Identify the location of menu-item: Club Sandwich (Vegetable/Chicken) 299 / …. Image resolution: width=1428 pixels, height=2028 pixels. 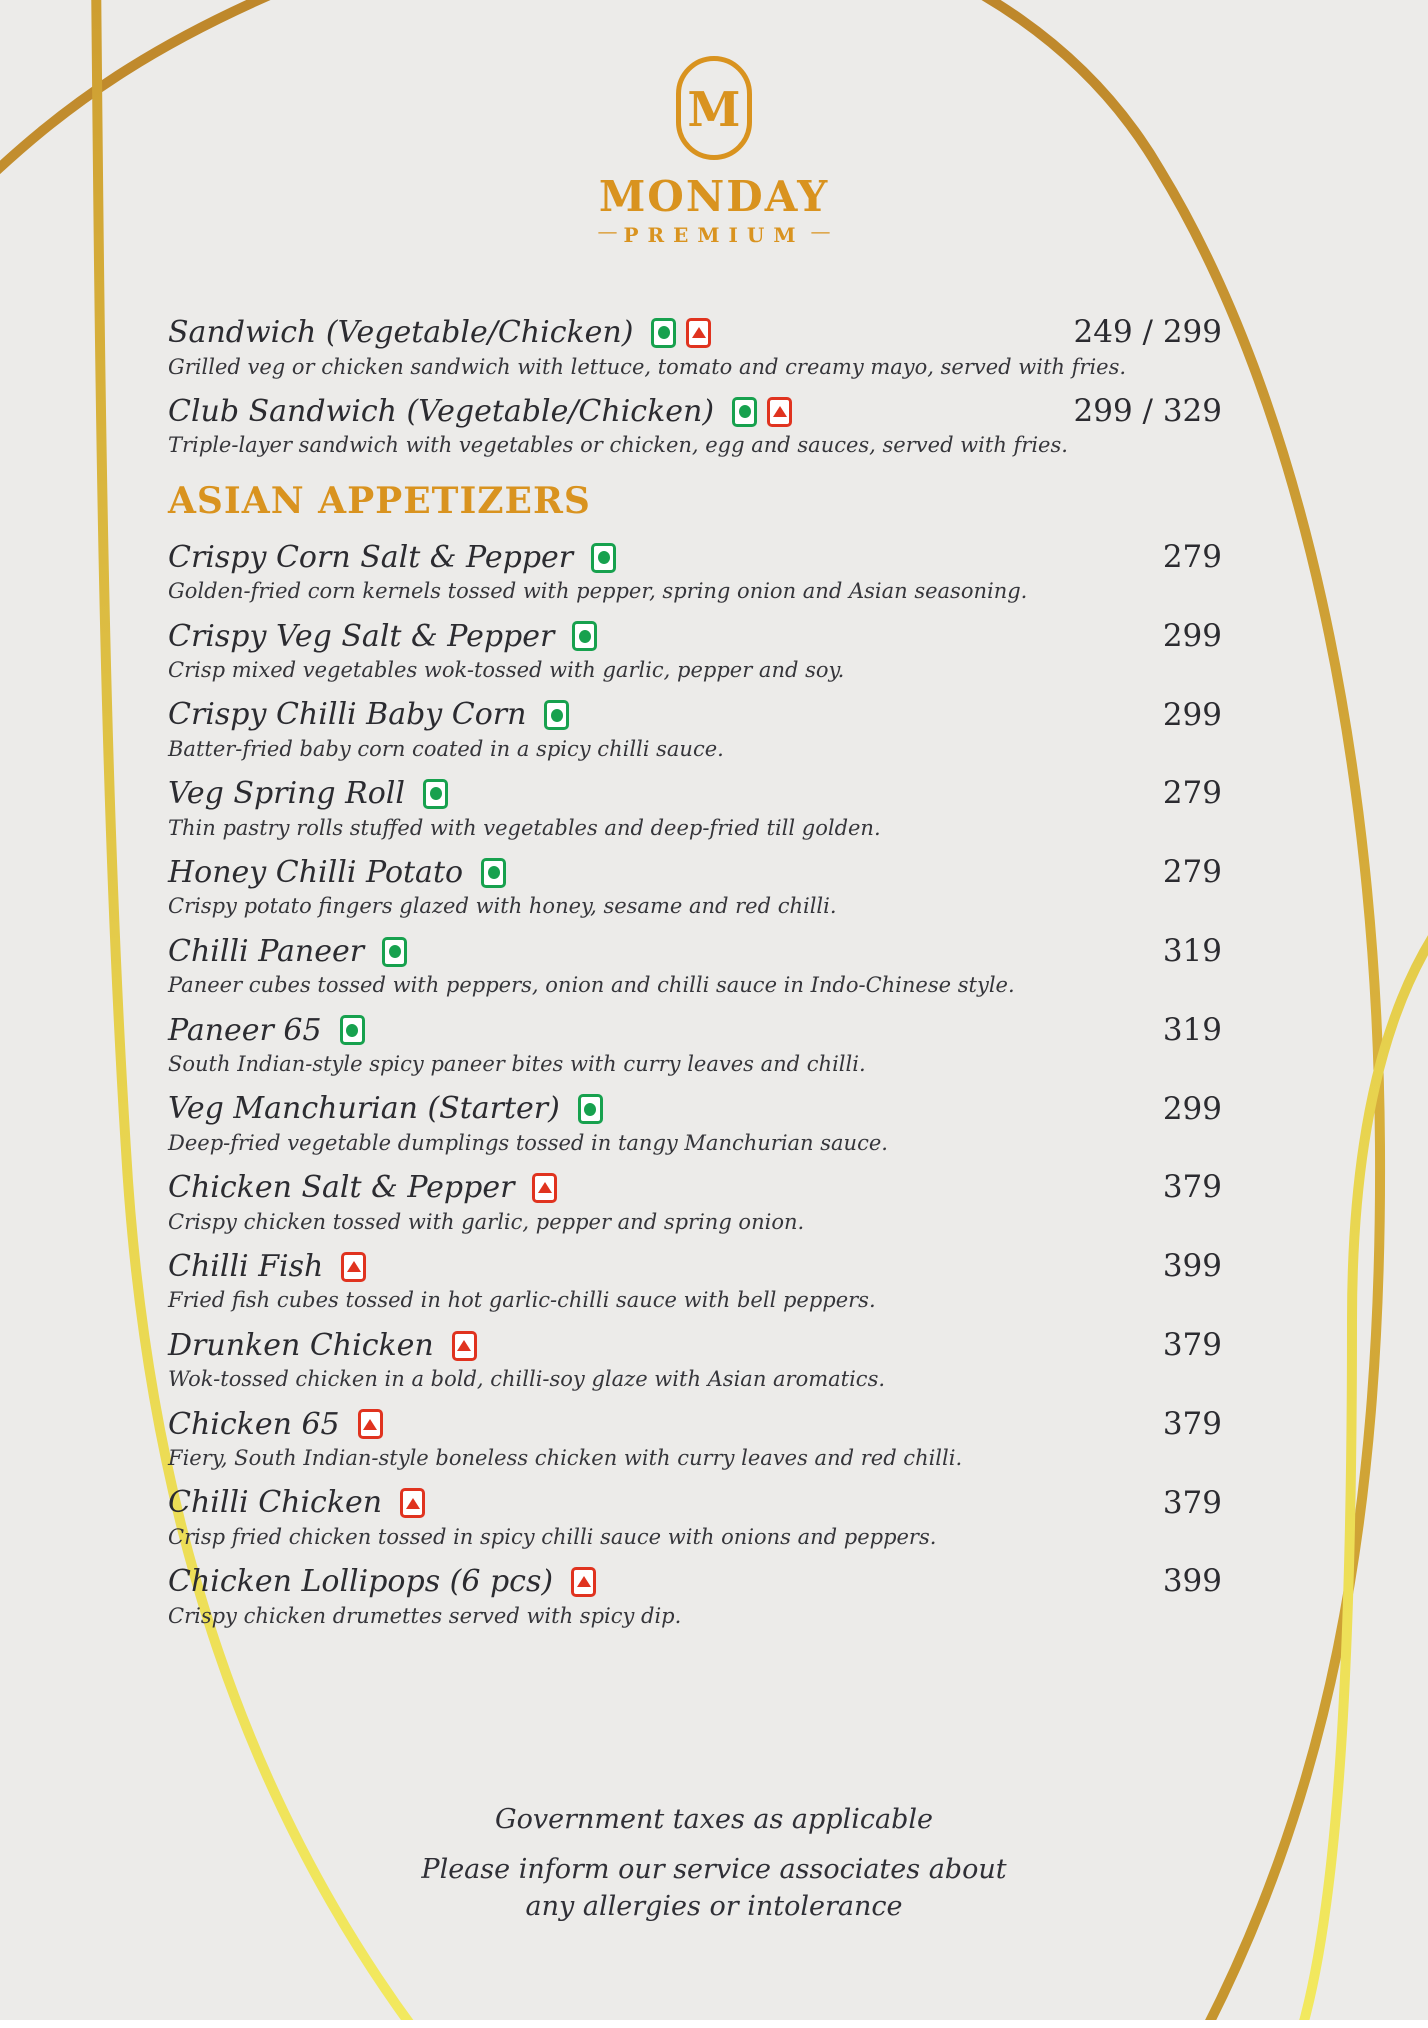
(695, 426).